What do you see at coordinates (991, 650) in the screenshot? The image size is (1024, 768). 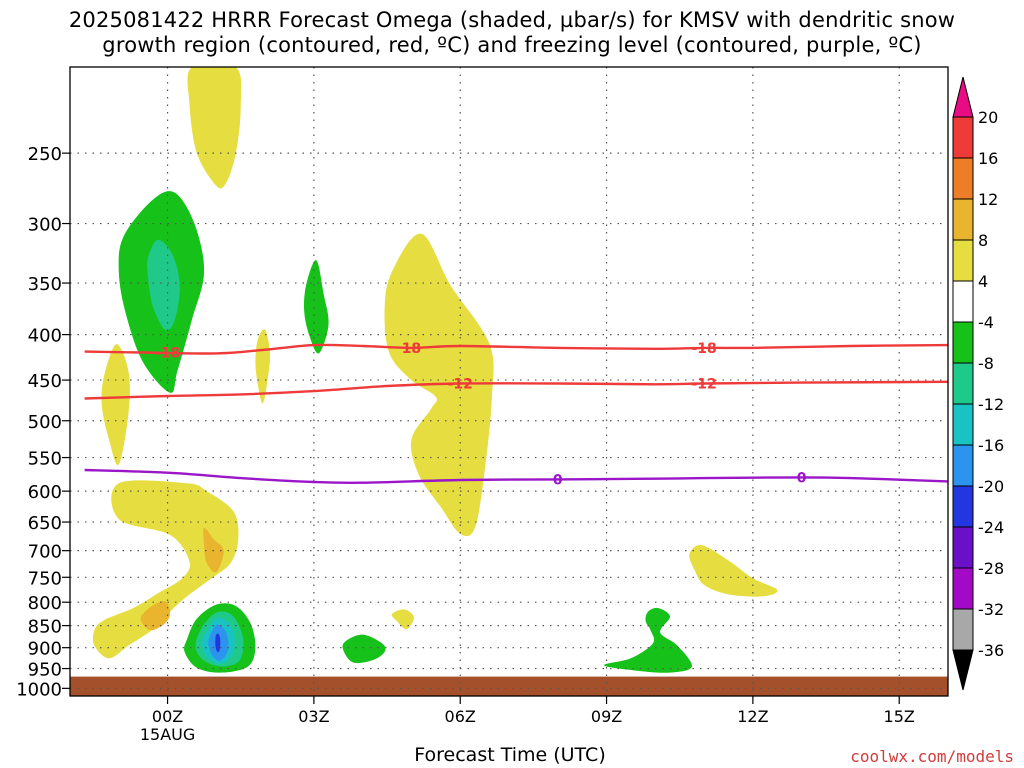 I see `colorbar-label-13: -36` at bounding box center [991, 650].